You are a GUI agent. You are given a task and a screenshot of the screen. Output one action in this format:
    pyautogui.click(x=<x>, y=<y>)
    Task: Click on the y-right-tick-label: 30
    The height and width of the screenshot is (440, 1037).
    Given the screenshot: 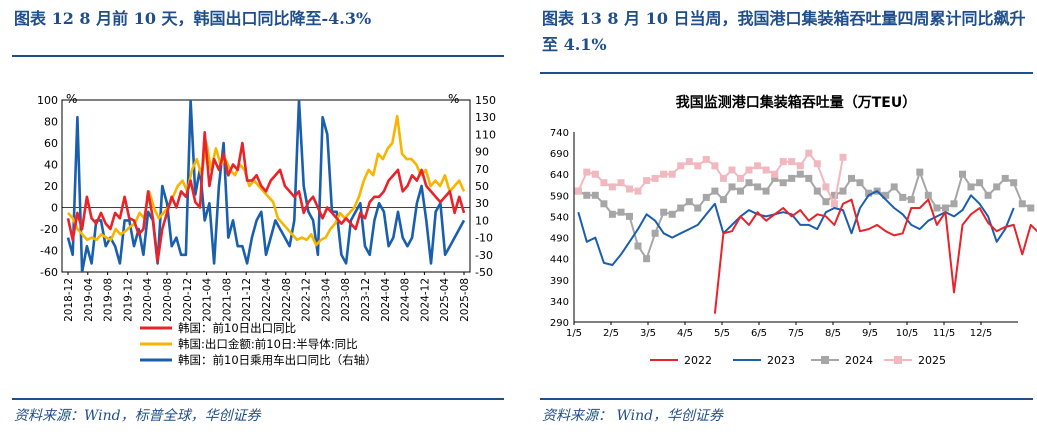 What is the action you would take?
    pyautogui.click(x=482, y=203)
    